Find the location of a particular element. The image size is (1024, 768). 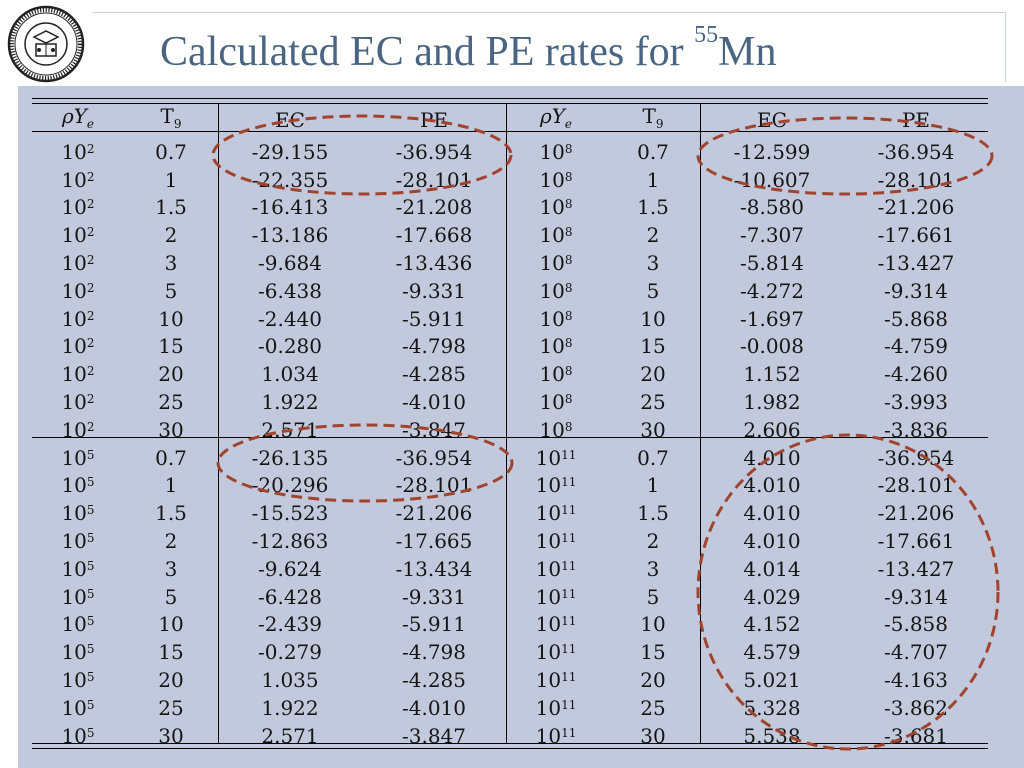

pe-cell-right: -3.836 is located at coordinates (915, 429).